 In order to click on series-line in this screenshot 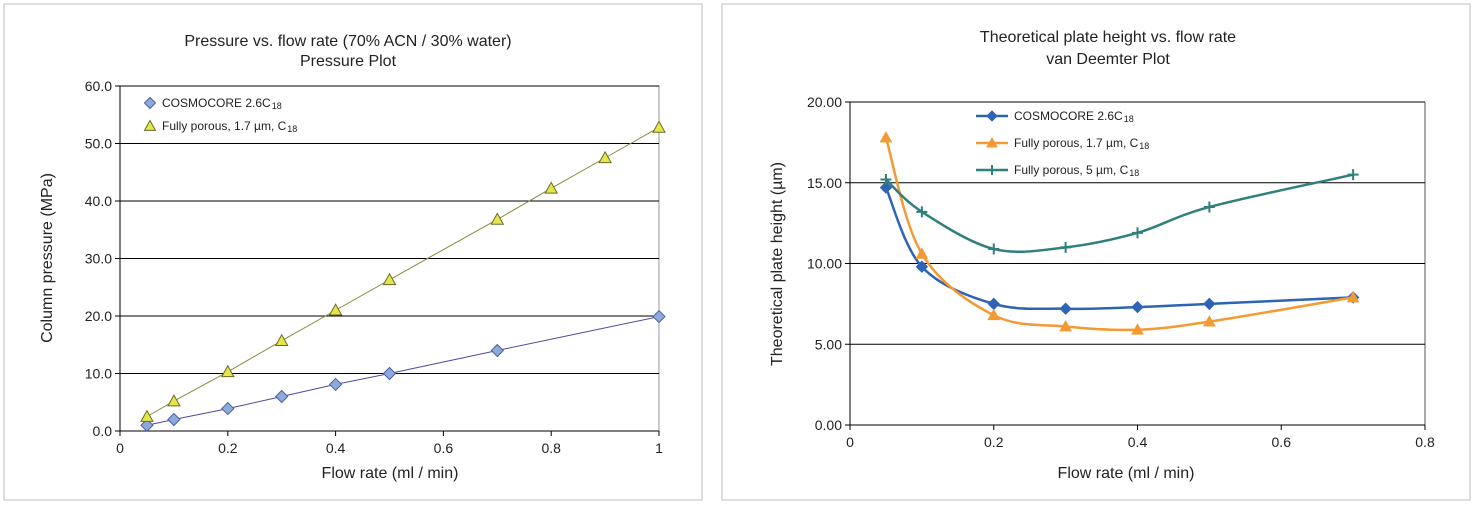, I will do `click(1119, 213)`.